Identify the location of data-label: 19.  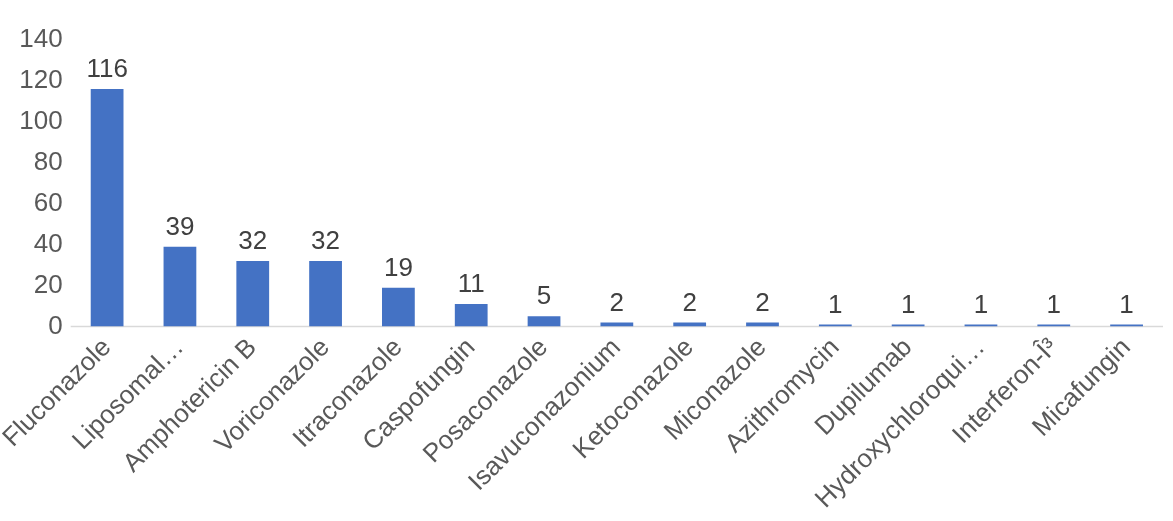
(398, 266).